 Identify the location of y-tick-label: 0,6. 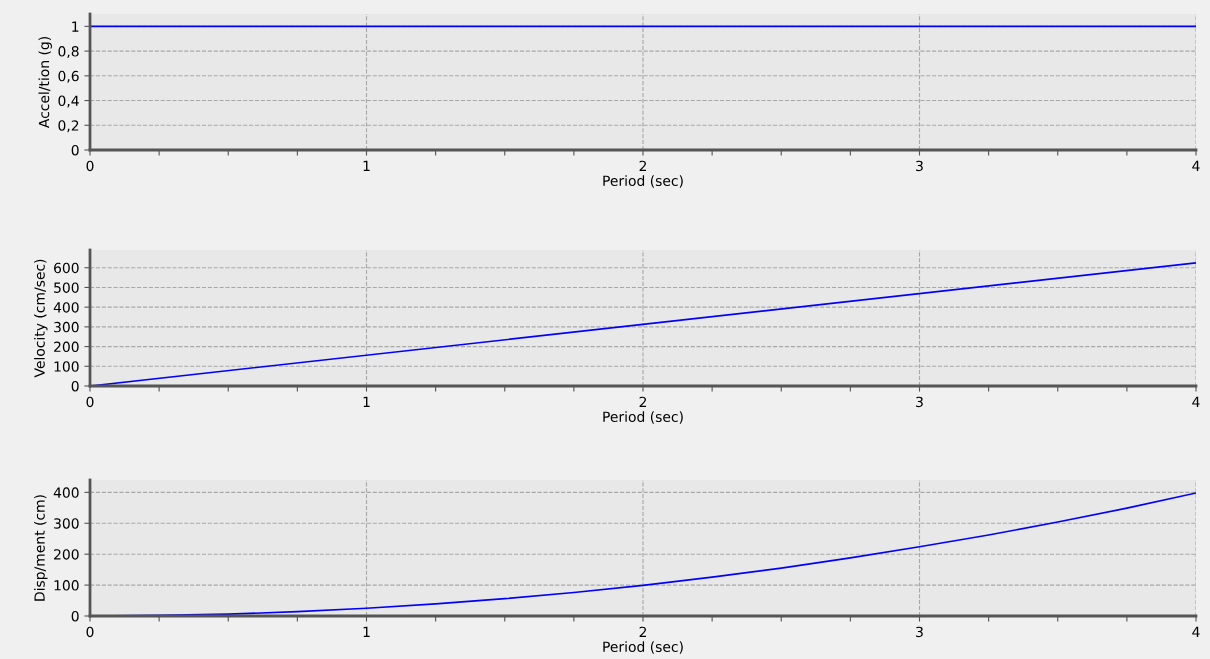
(68, 76).